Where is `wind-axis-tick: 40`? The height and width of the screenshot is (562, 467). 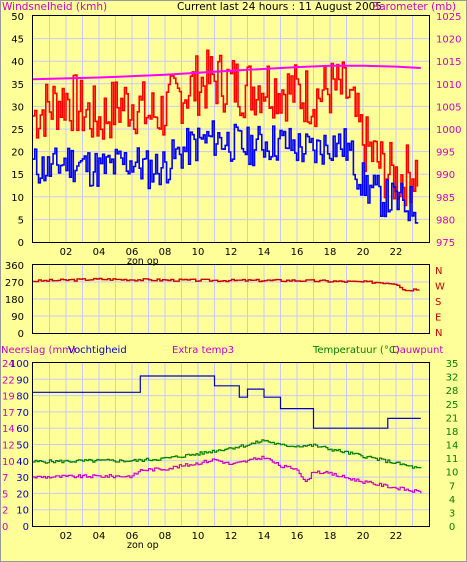
wind-axis-tick: 40 is located at coordinates (17, 62).